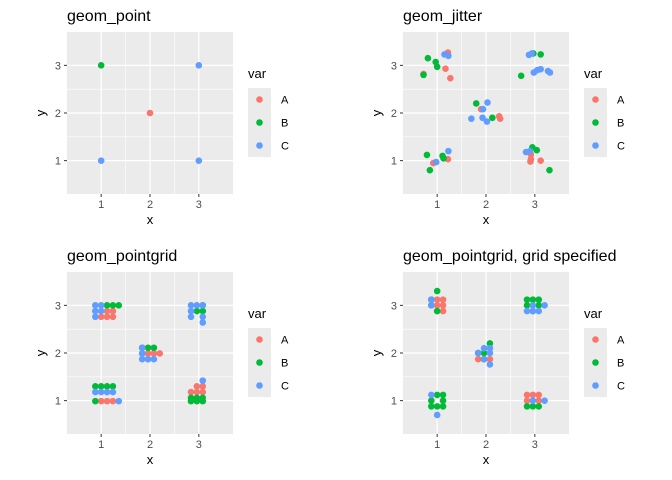 This screenshot has height=480, width=672. What do you see at coordinates (259, 385) in the screenshot?
I see `legend-swatch-c` at bounding box center [259, 385].